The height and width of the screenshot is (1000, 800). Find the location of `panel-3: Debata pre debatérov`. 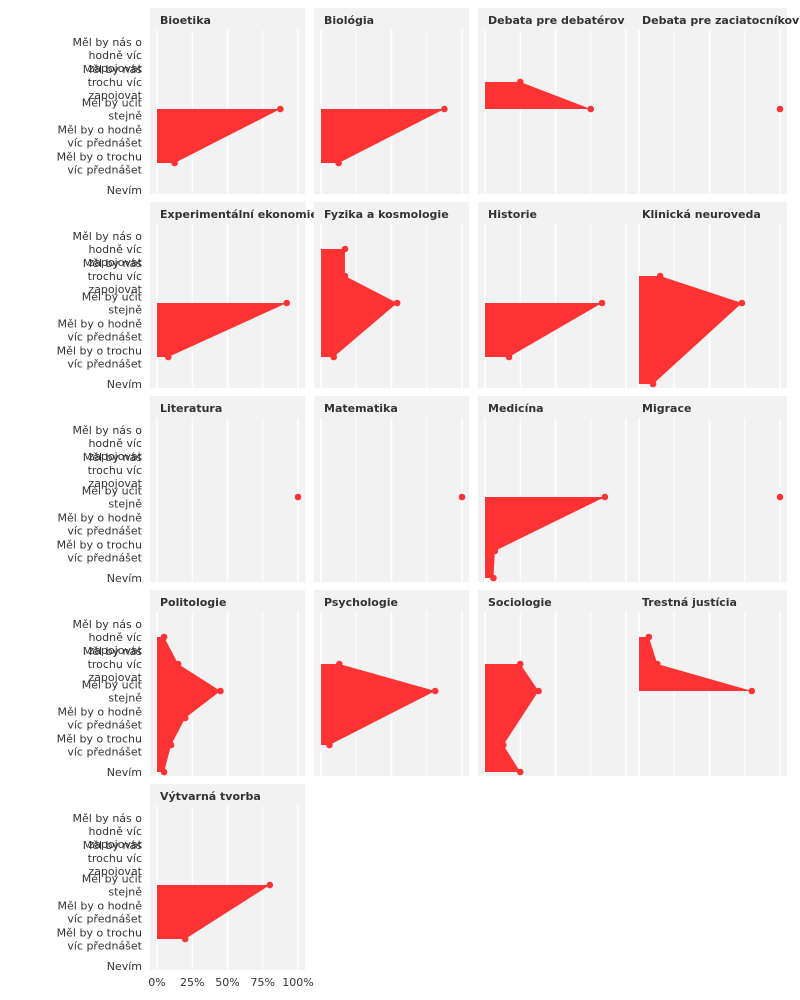

panel-3: Debata pre debatérov is located at coordinates (555, 101).